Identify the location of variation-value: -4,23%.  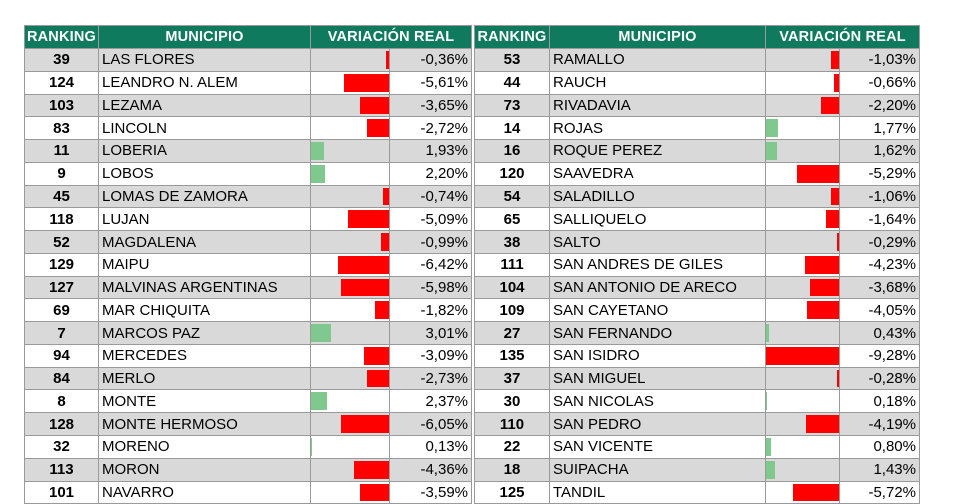
(879, 264).